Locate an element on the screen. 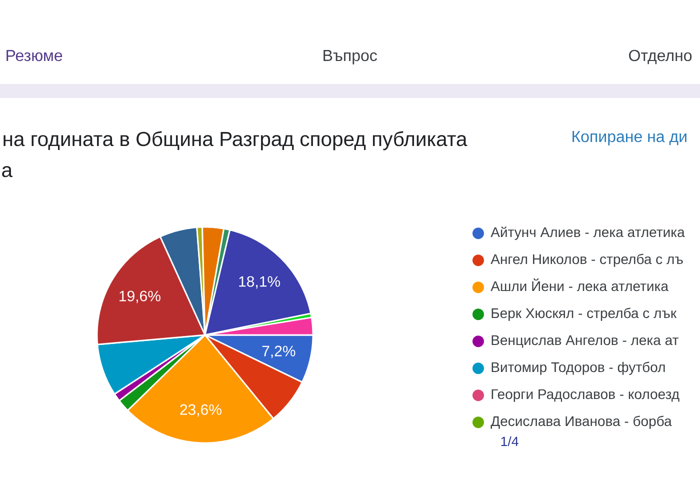 This screenshot has height=490, width=700. legend-label: Ангел Николов - стрелба с лъ is located at coordinates (586, 260).